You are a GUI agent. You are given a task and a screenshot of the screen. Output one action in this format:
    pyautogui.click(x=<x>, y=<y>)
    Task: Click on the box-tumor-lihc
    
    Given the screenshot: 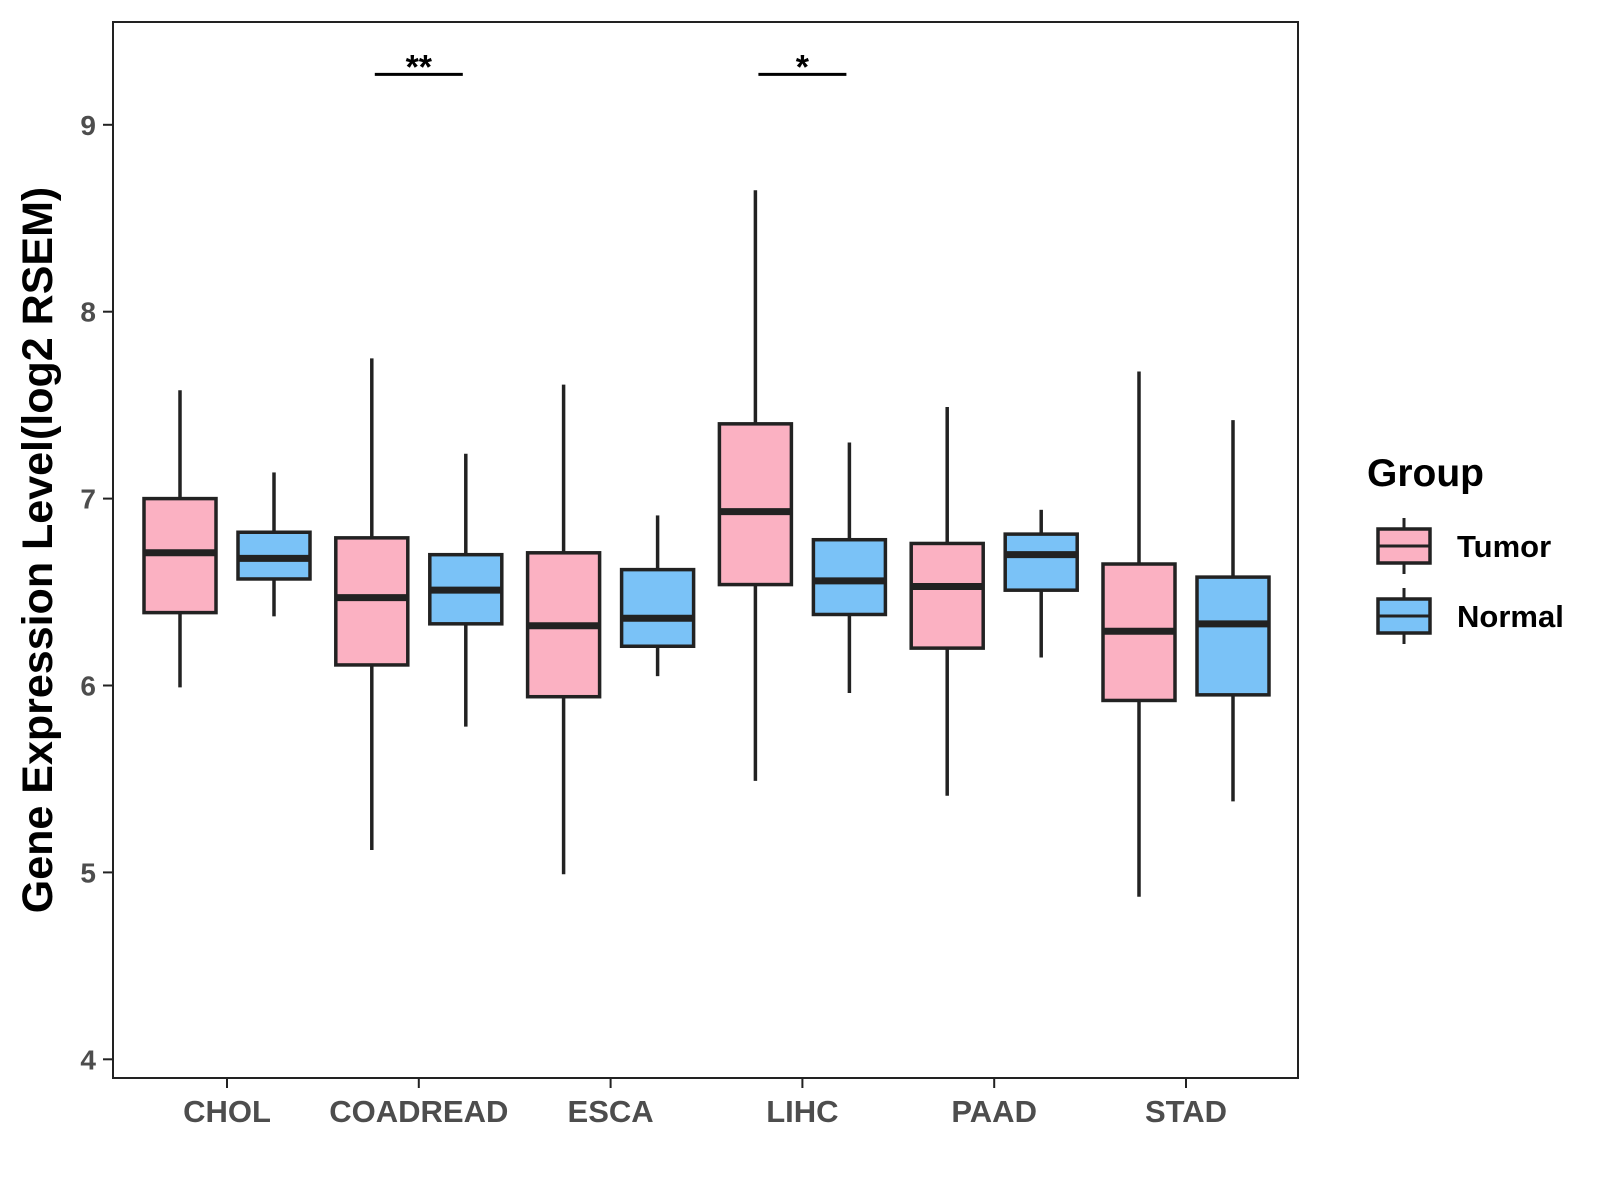 What is the action you would take?
    pyautogui.click(x=755, y=485)
    